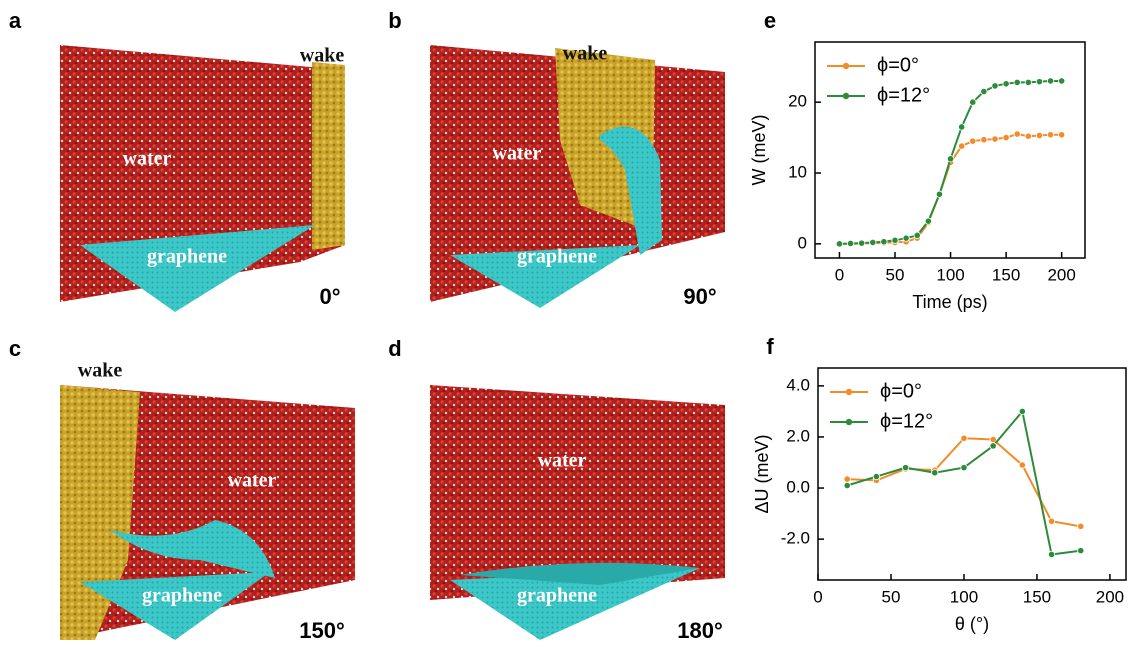  What do you see at coordinates (770, 346) in the screenshot?
I see `panel-letter: f` at bounding box center [770, 346].